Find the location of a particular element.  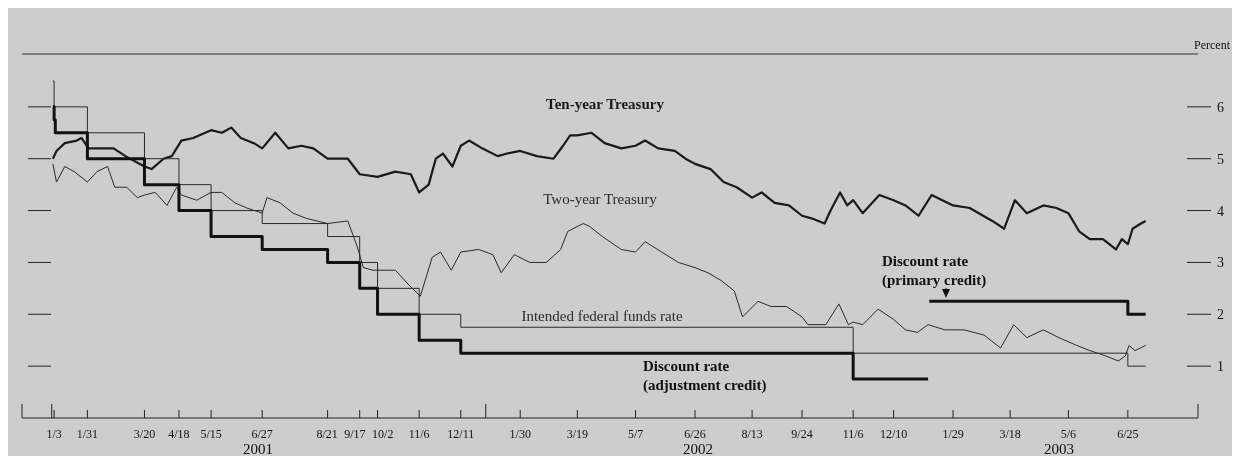

y-tick-label: 1 is located at coordinates (1220, 367).